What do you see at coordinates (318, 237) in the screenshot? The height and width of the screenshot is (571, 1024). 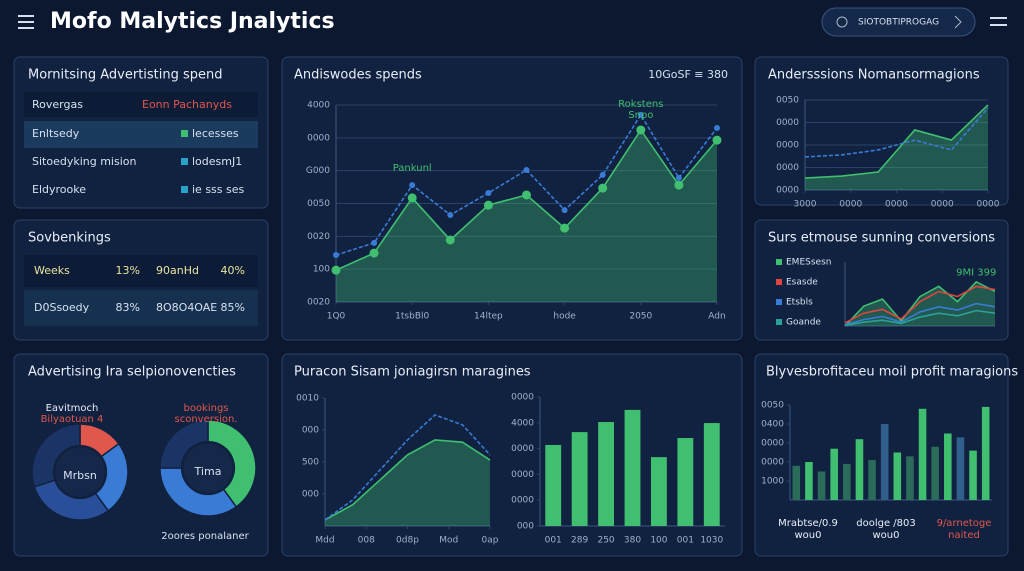 I see `y-tick-label: 0020` at bounding box center [318, 237].